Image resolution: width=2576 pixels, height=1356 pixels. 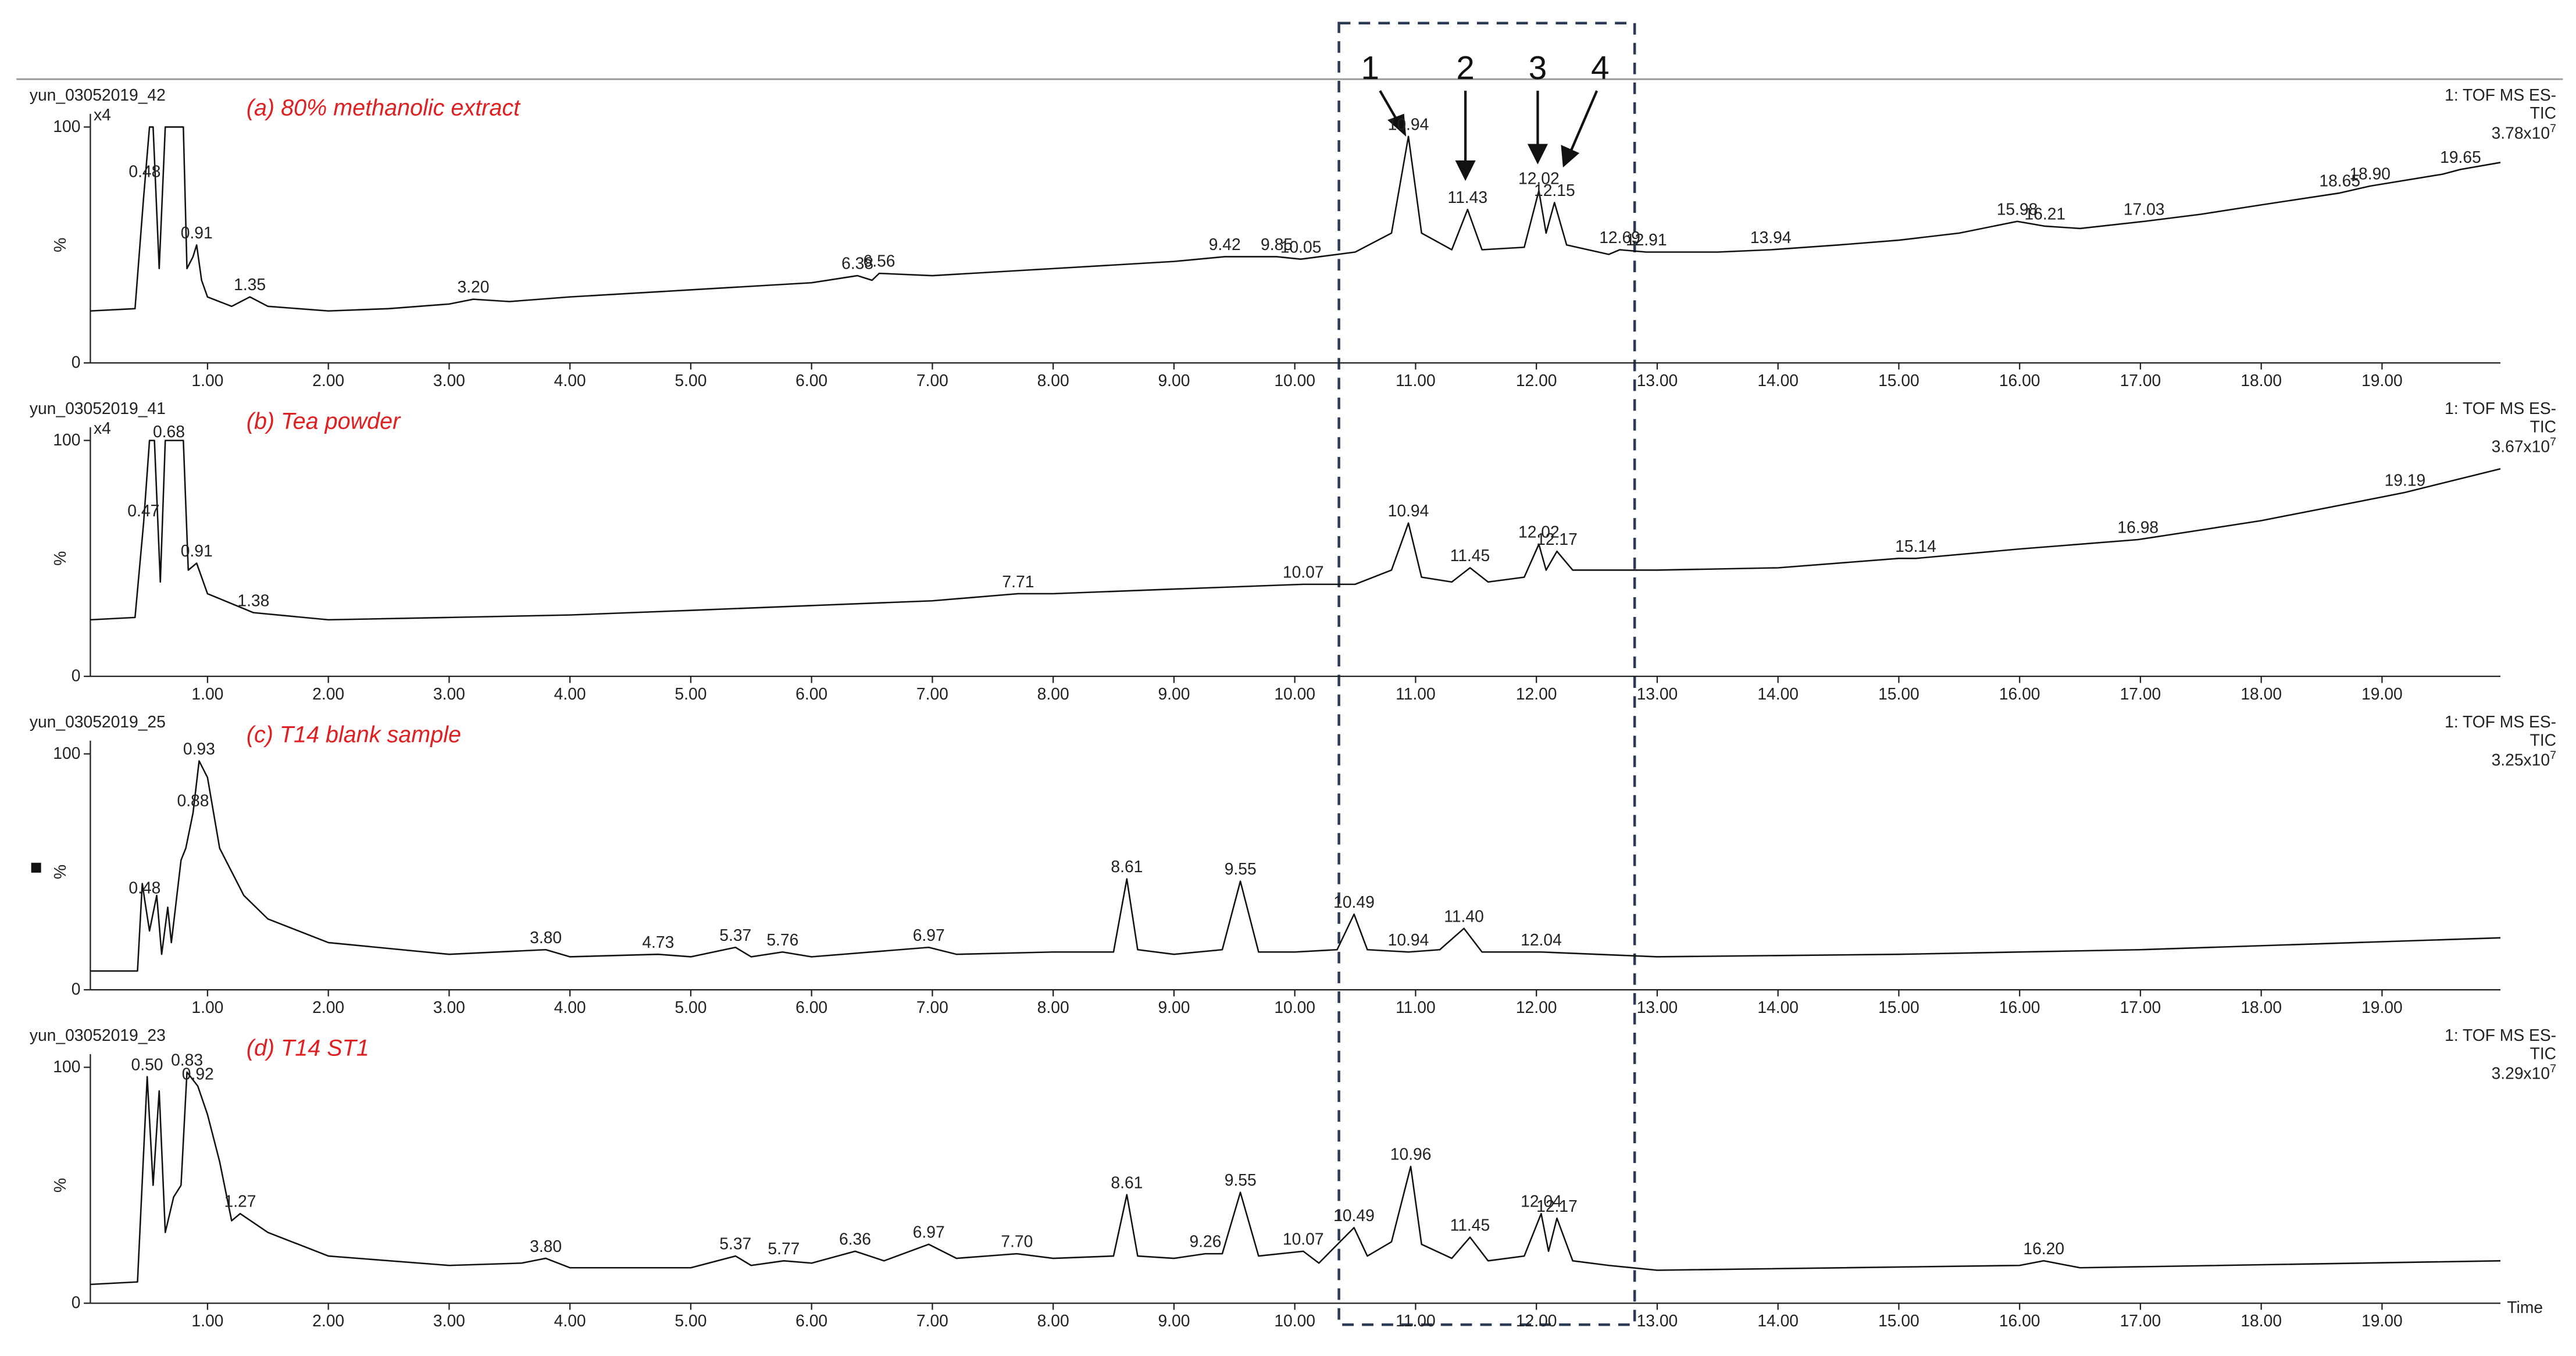 I want to click on peak-label: 0.83, so click(x=187, y=1059).